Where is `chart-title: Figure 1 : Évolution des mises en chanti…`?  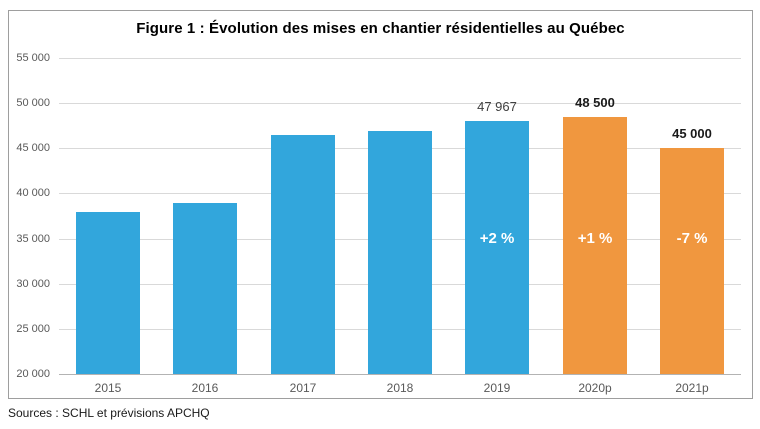
chart-title: Figure 1 : Évolution des mises en chanti… is located at coordinates (380, 28).